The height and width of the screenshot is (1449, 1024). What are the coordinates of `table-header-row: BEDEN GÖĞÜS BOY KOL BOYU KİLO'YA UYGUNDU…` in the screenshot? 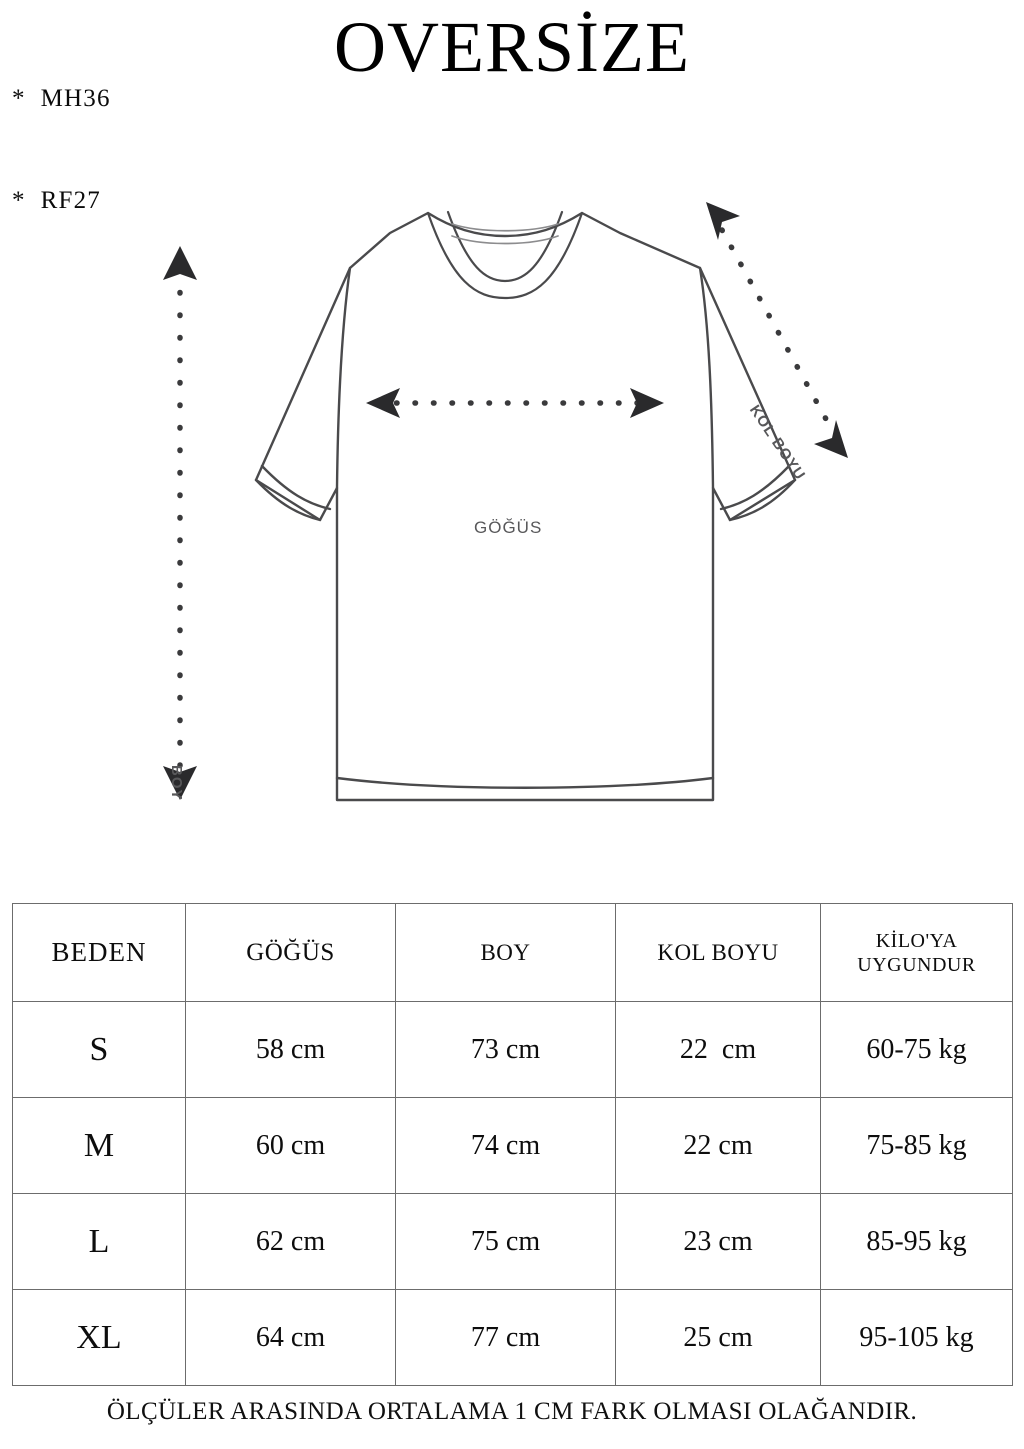 It's located at (512, 952).